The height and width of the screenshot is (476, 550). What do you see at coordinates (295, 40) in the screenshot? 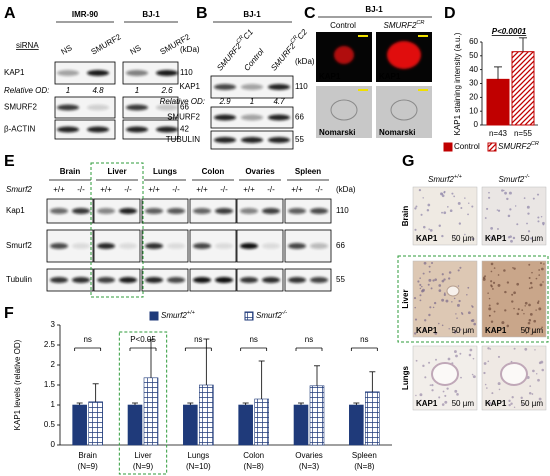
I see `lane-label-sup: CR` at bounding box center [295, 40].